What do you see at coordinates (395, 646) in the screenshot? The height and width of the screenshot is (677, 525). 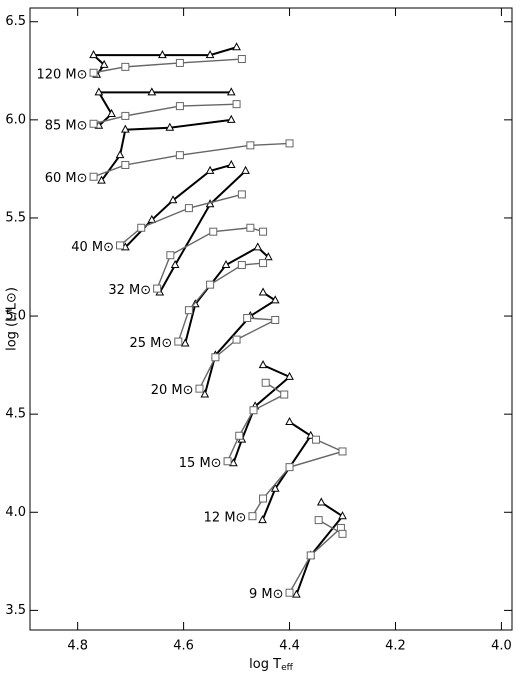 I see `x-tick-label: 4.2` at bounding box center [395, 646].